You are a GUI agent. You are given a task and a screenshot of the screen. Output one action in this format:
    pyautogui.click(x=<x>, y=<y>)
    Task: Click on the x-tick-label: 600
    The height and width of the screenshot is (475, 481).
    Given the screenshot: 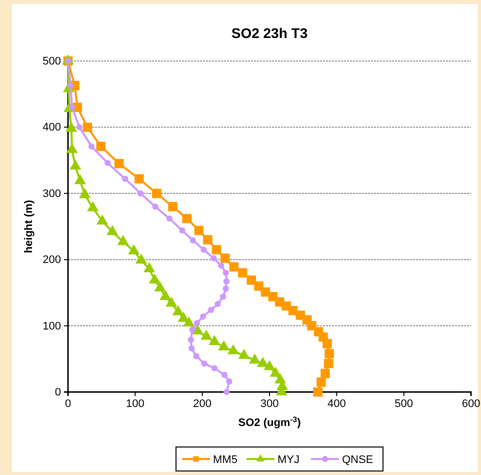 What is the action you would take?
    pyautogui.click(x=471, y=404)
    